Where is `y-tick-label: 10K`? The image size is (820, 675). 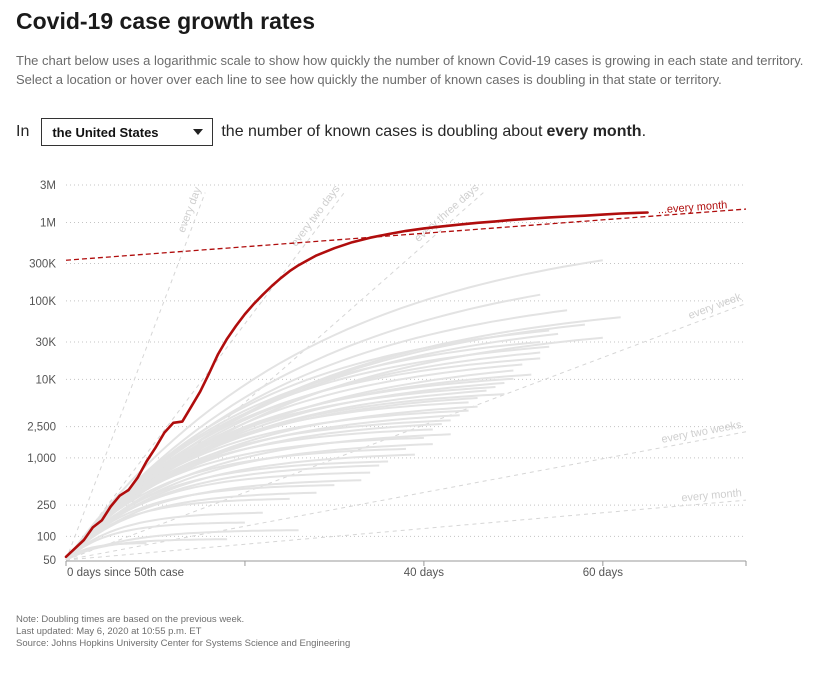 y-tick-label: 10K is located at coordinates (46, 380).